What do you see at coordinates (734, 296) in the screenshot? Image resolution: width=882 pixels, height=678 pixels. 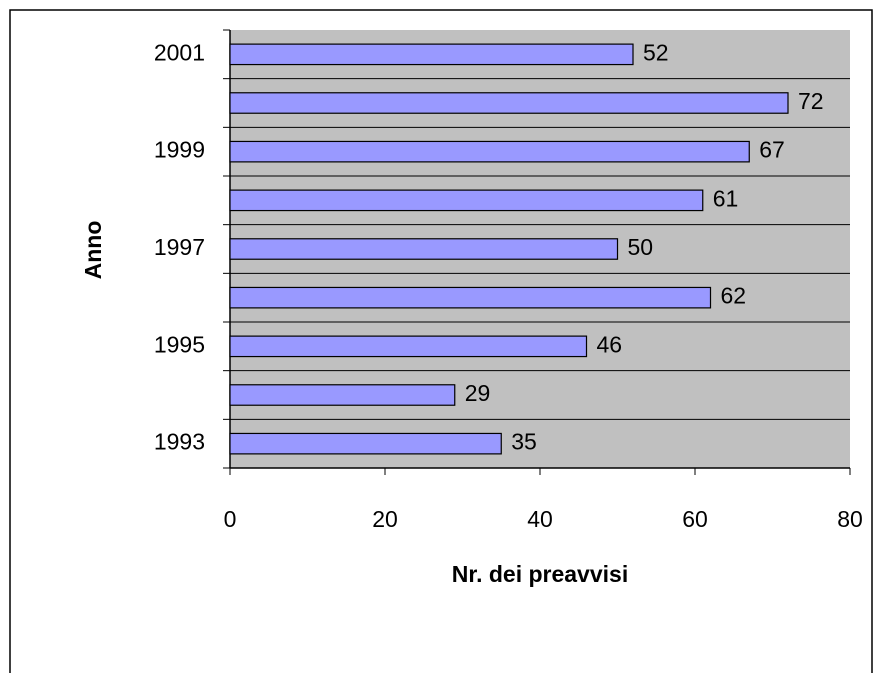 I see `data-label: 62` at bounding box center [734, 296].